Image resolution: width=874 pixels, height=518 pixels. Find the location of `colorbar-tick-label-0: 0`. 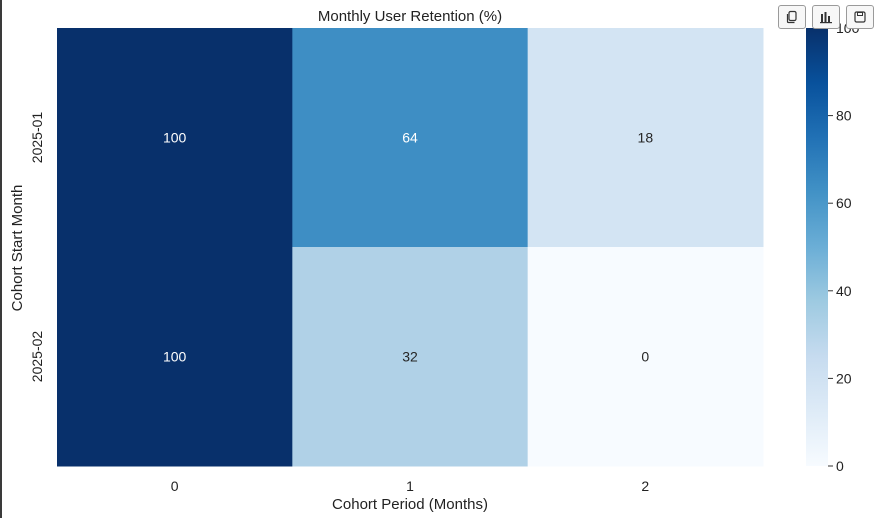

colorbar-tick-label-0: 0 is located at coordinates (840, 466).